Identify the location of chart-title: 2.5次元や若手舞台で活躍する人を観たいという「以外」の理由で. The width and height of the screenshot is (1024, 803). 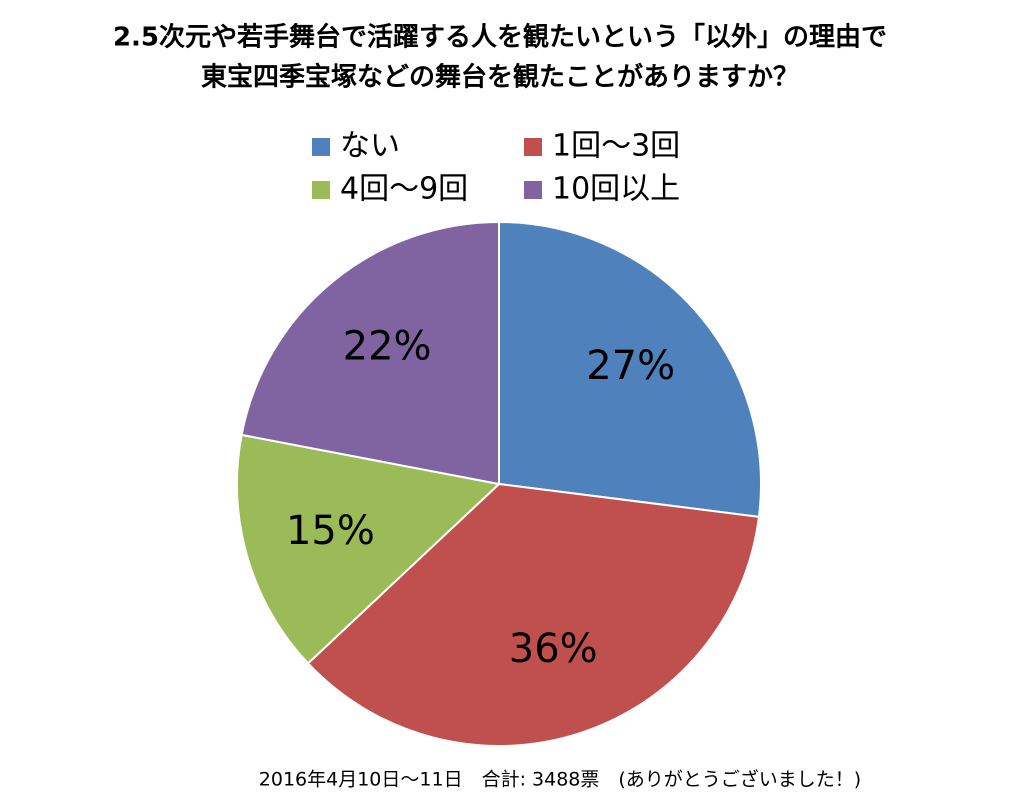
(500, 37).